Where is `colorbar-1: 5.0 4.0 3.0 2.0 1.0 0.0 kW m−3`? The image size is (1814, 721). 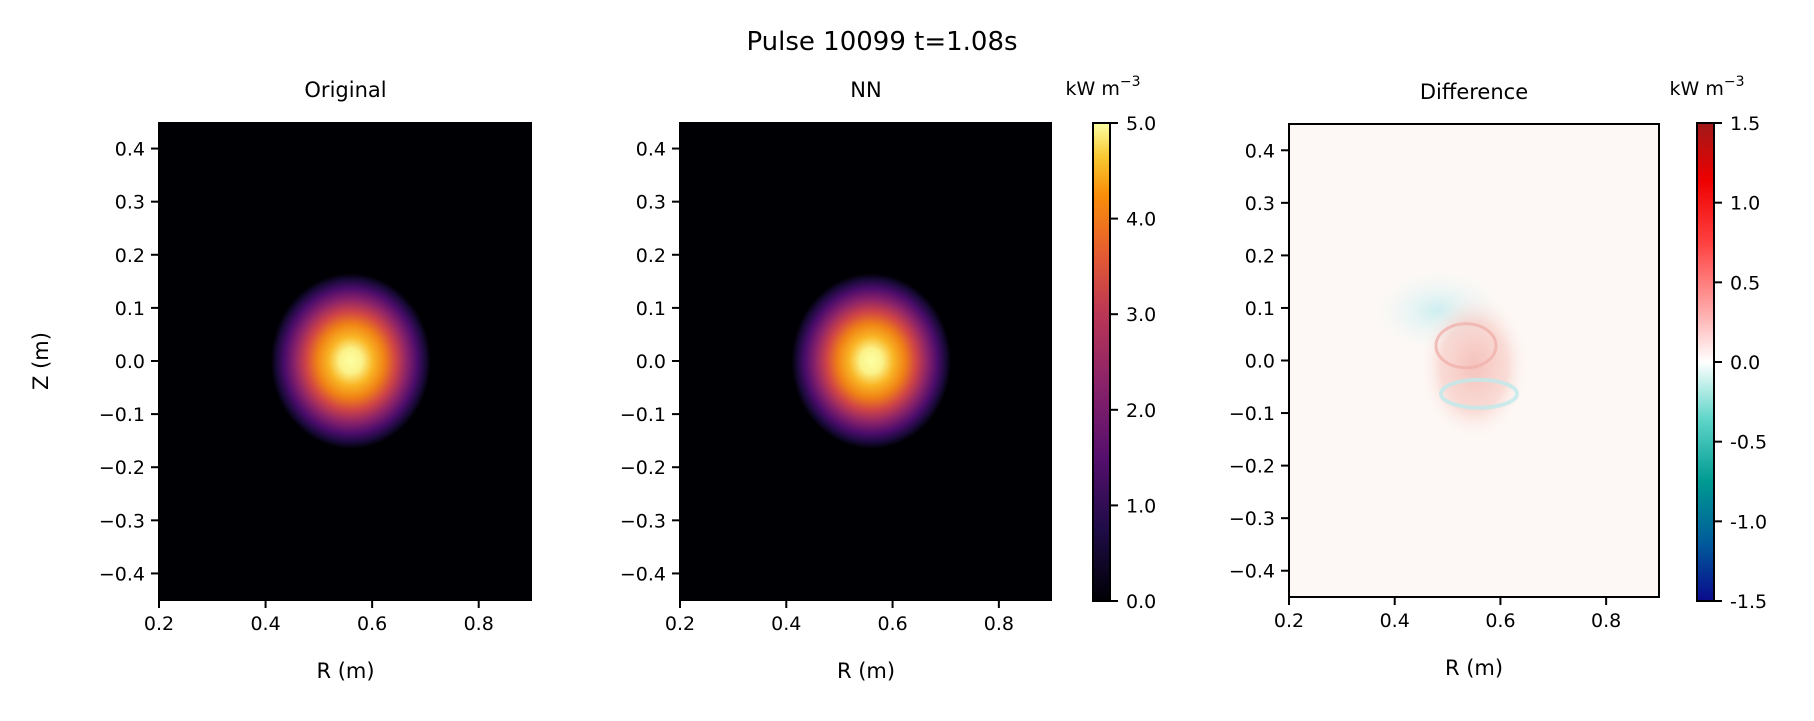 colorbar-1: 5.0 4.0 3.0 2.0 1.0 0.0 kW m−3 is located at coordinates (1111, 343).